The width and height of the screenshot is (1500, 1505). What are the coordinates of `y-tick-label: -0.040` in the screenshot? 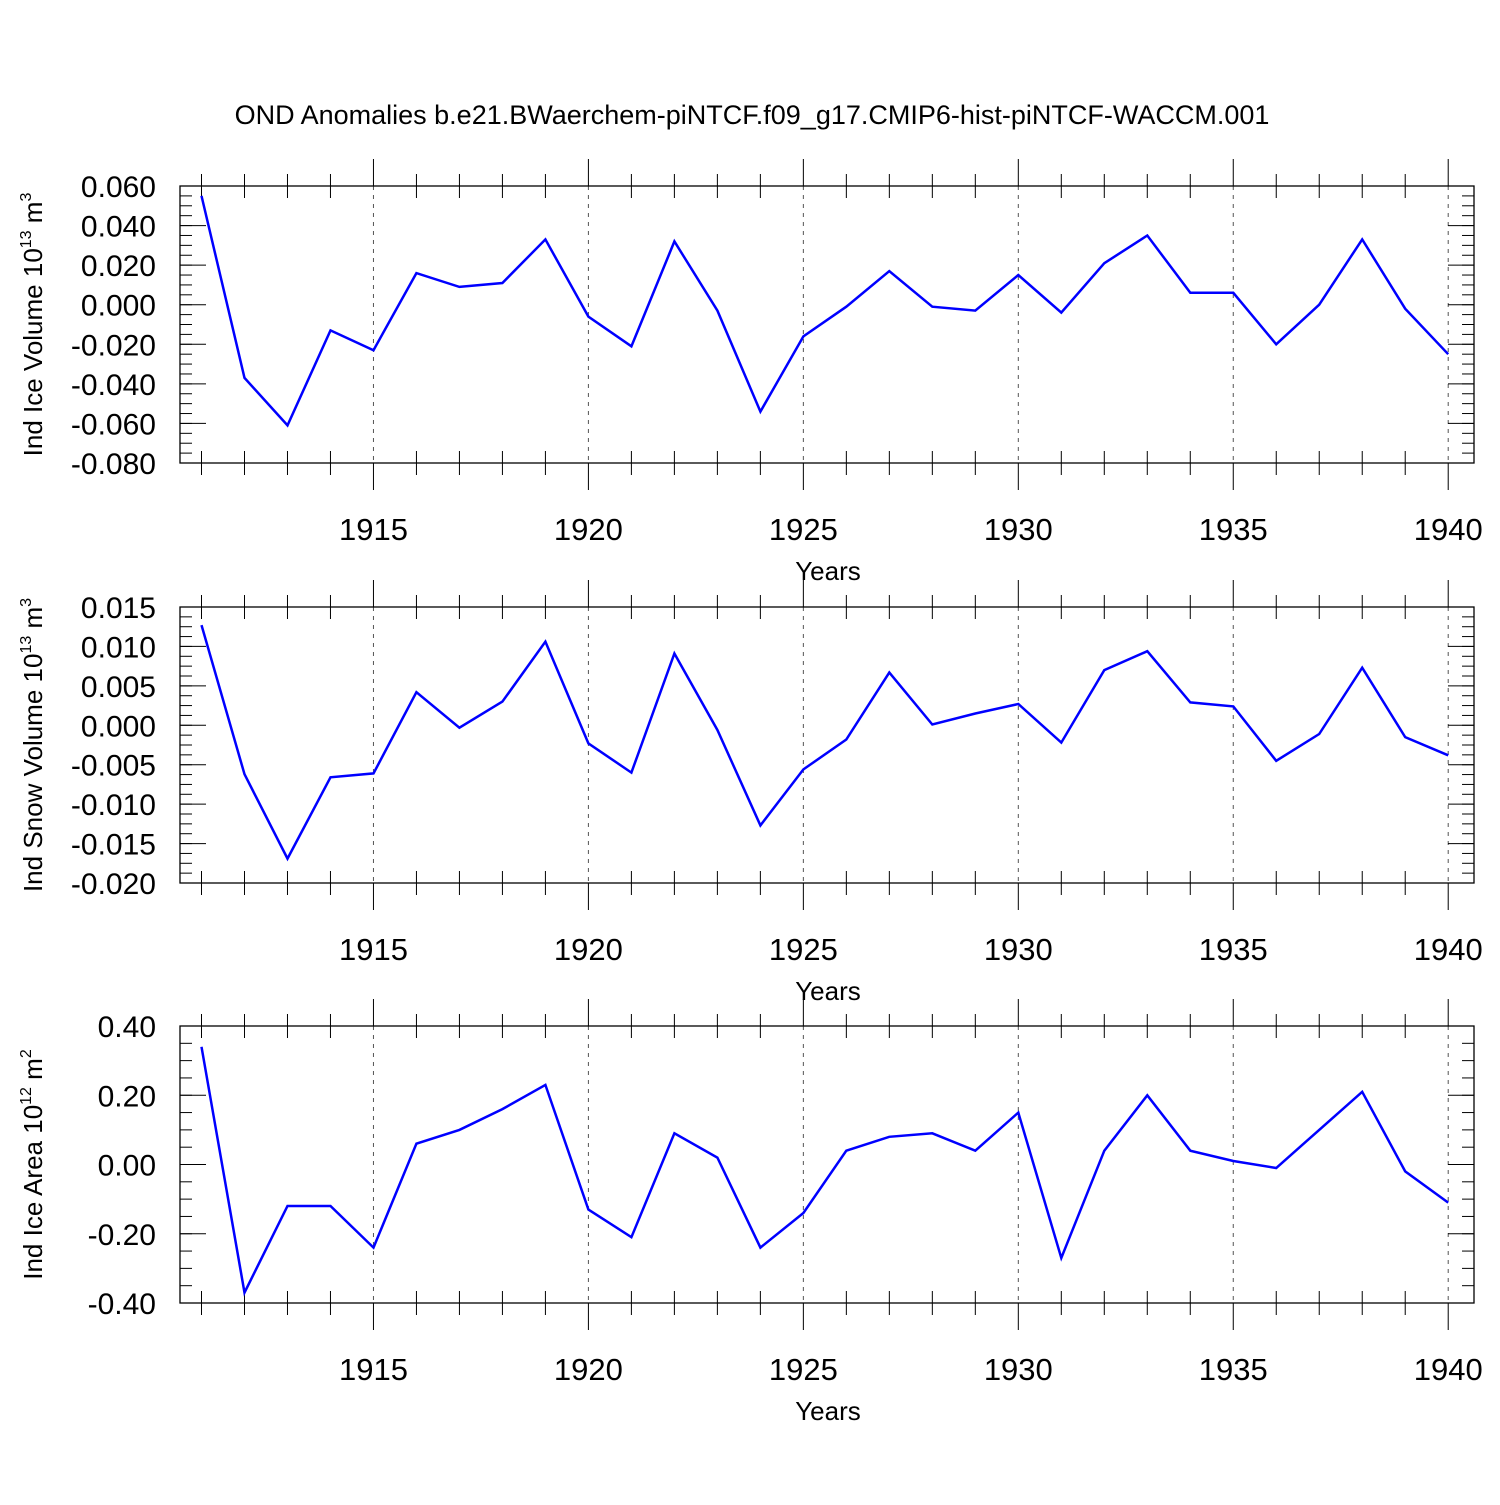 It's located at (113, 385).